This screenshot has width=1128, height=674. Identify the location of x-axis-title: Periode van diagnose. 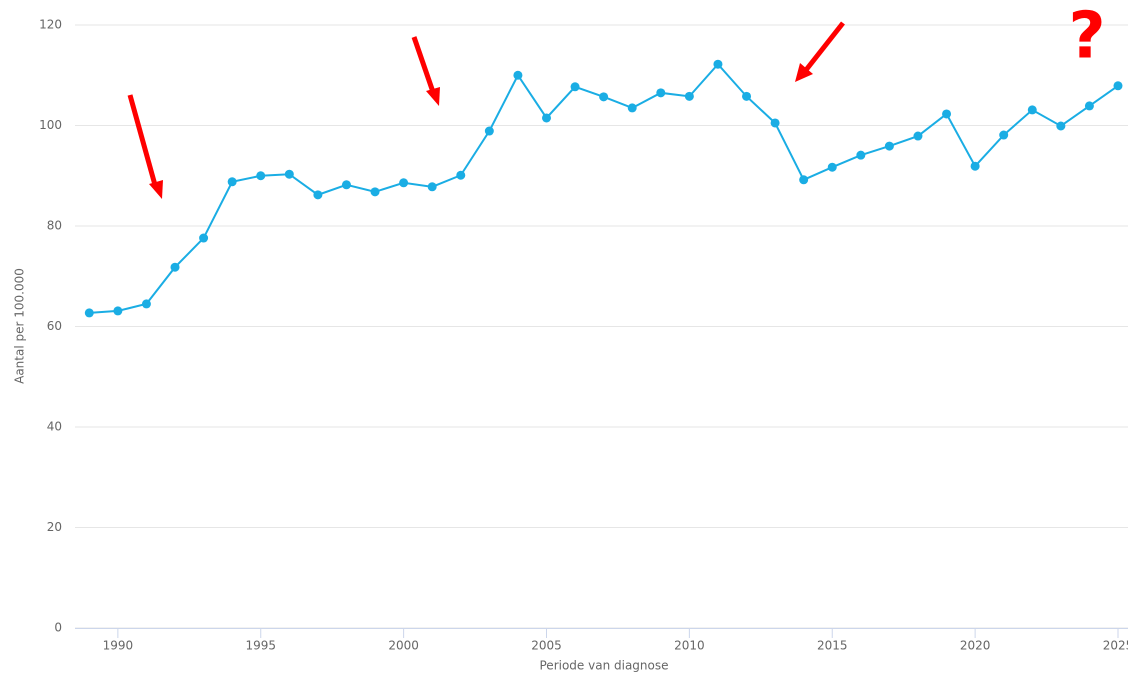
(604, 666).